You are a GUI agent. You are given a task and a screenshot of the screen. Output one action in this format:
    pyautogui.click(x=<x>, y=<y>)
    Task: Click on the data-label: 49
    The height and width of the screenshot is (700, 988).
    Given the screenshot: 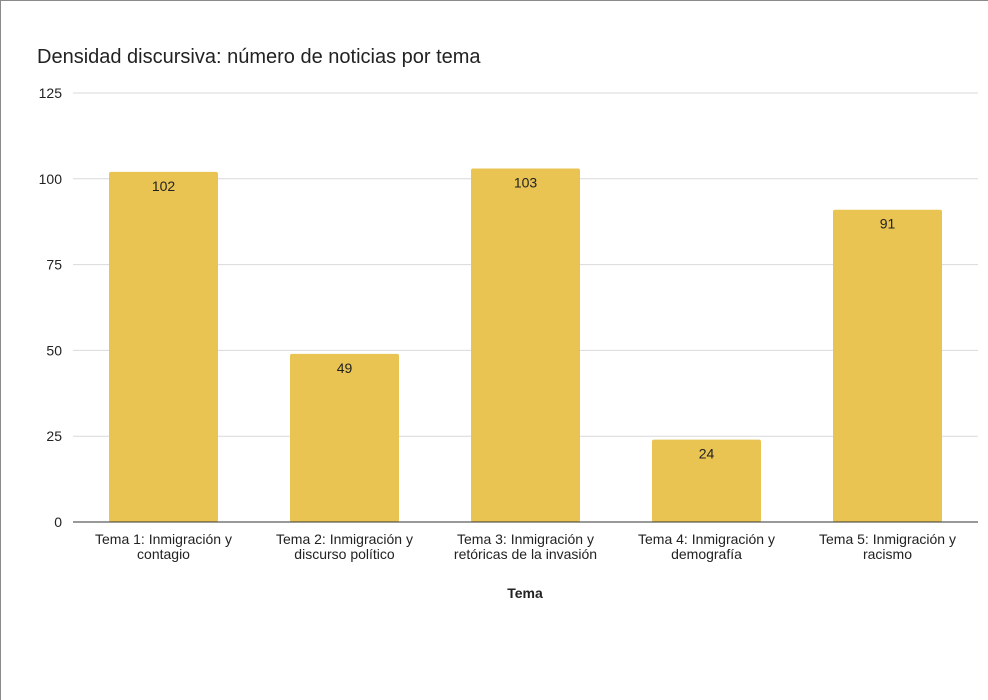 What is the action you would take?
    pyautogui.click(x=345, y=368)
    